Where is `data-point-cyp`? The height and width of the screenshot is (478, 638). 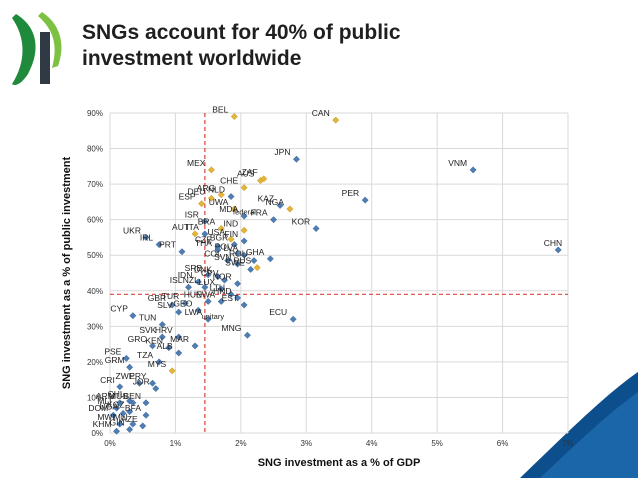 data-point-cyp is located at coordinates (133, 316).